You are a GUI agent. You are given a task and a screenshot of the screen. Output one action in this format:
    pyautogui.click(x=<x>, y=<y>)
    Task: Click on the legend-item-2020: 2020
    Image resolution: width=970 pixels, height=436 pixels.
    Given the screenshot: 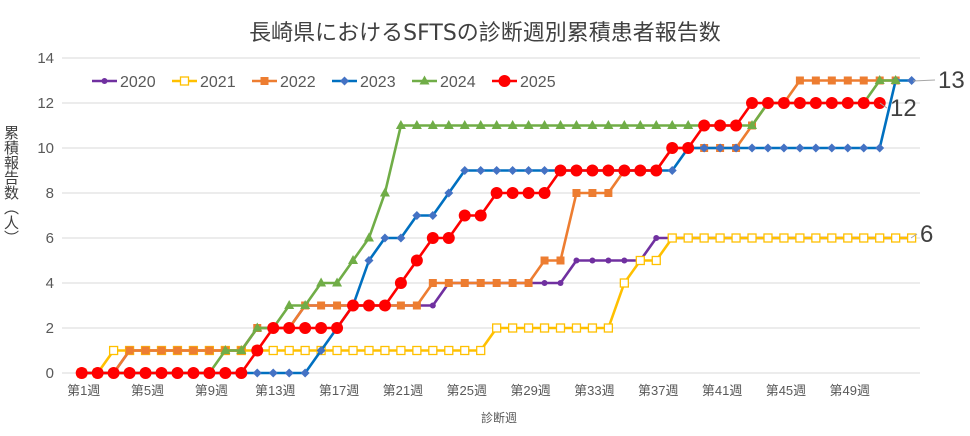 What is the action you would take?
    pyautogui.click(x=124, y=82)
    